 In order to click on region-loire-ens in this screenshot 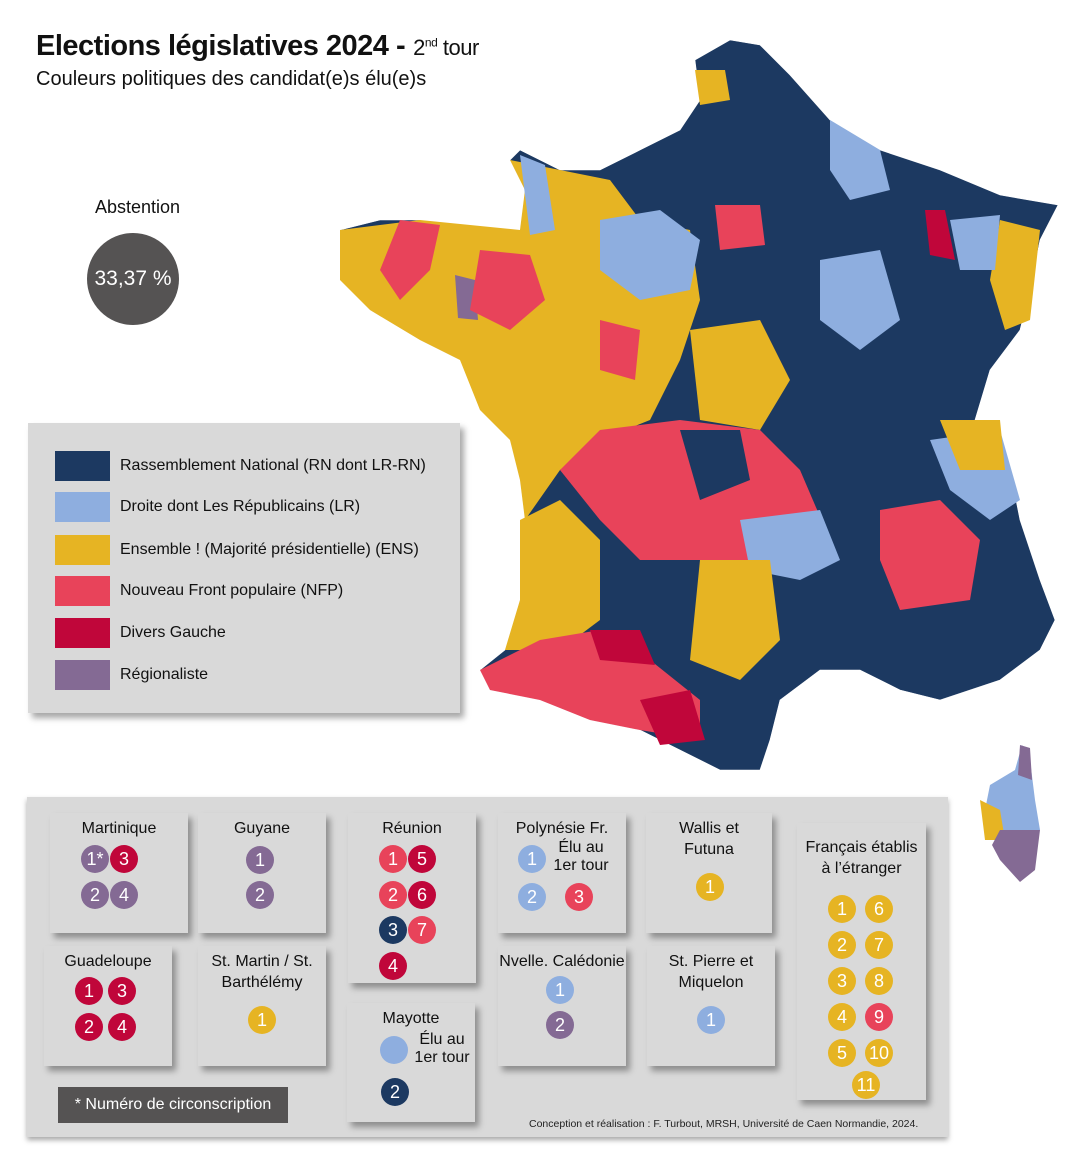, I will do `click(740, 375)`.